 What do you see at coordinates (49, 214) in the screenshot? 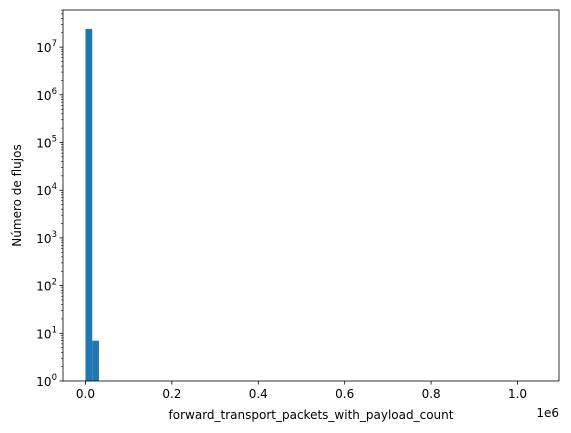
I see `y-axis-ticks: 10⁰ 10¹ 10² 10³ 10⁴ 10⁵ 10⁶ 10⁷` at bounding box center [49, 214].